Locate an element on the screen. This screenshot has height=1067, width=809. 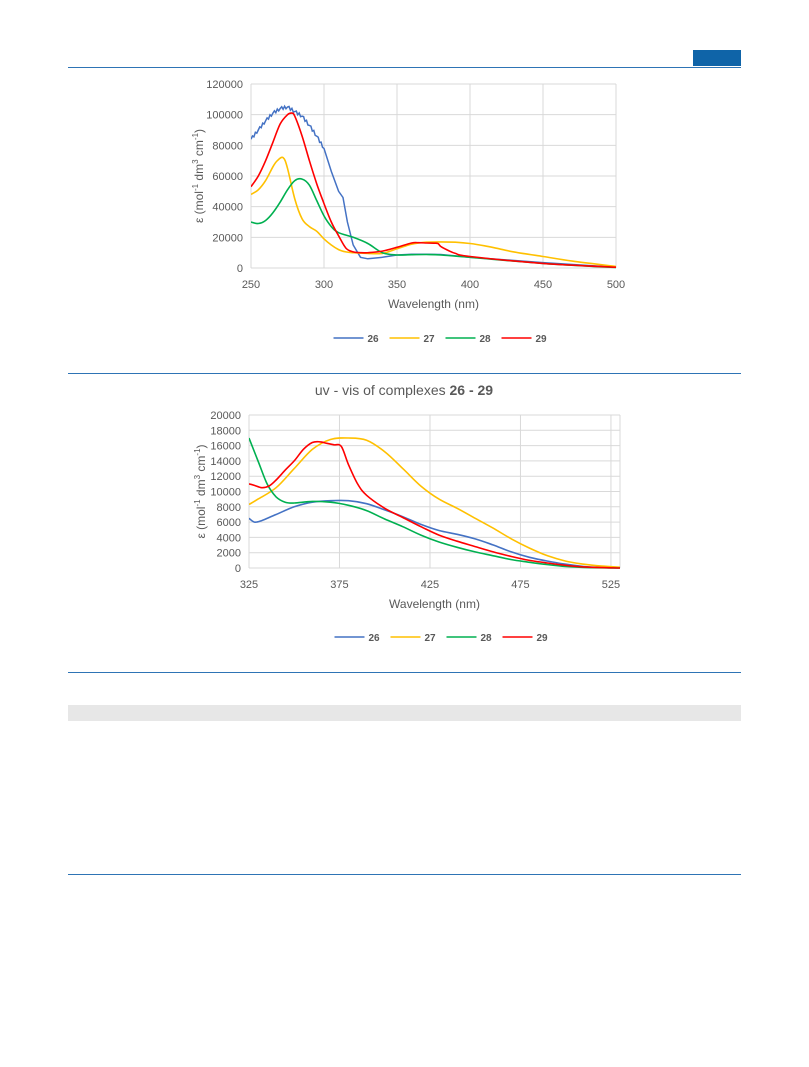
chart-2-title-prefix: uv - vis of complexes is located at coordinates (382, 390).